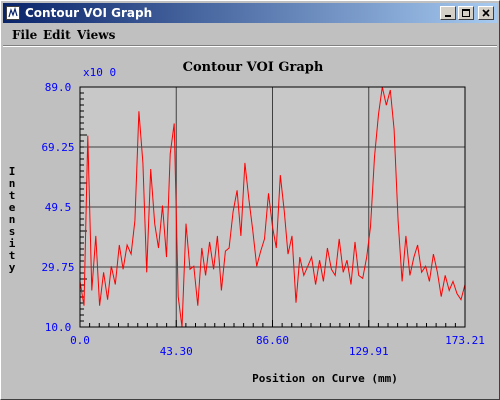 This screenshot has width=500, height=400. What do you see at coordinates (466, 13) in the screenshot?
I see `maximize-button` at bounding box center [466, 13].